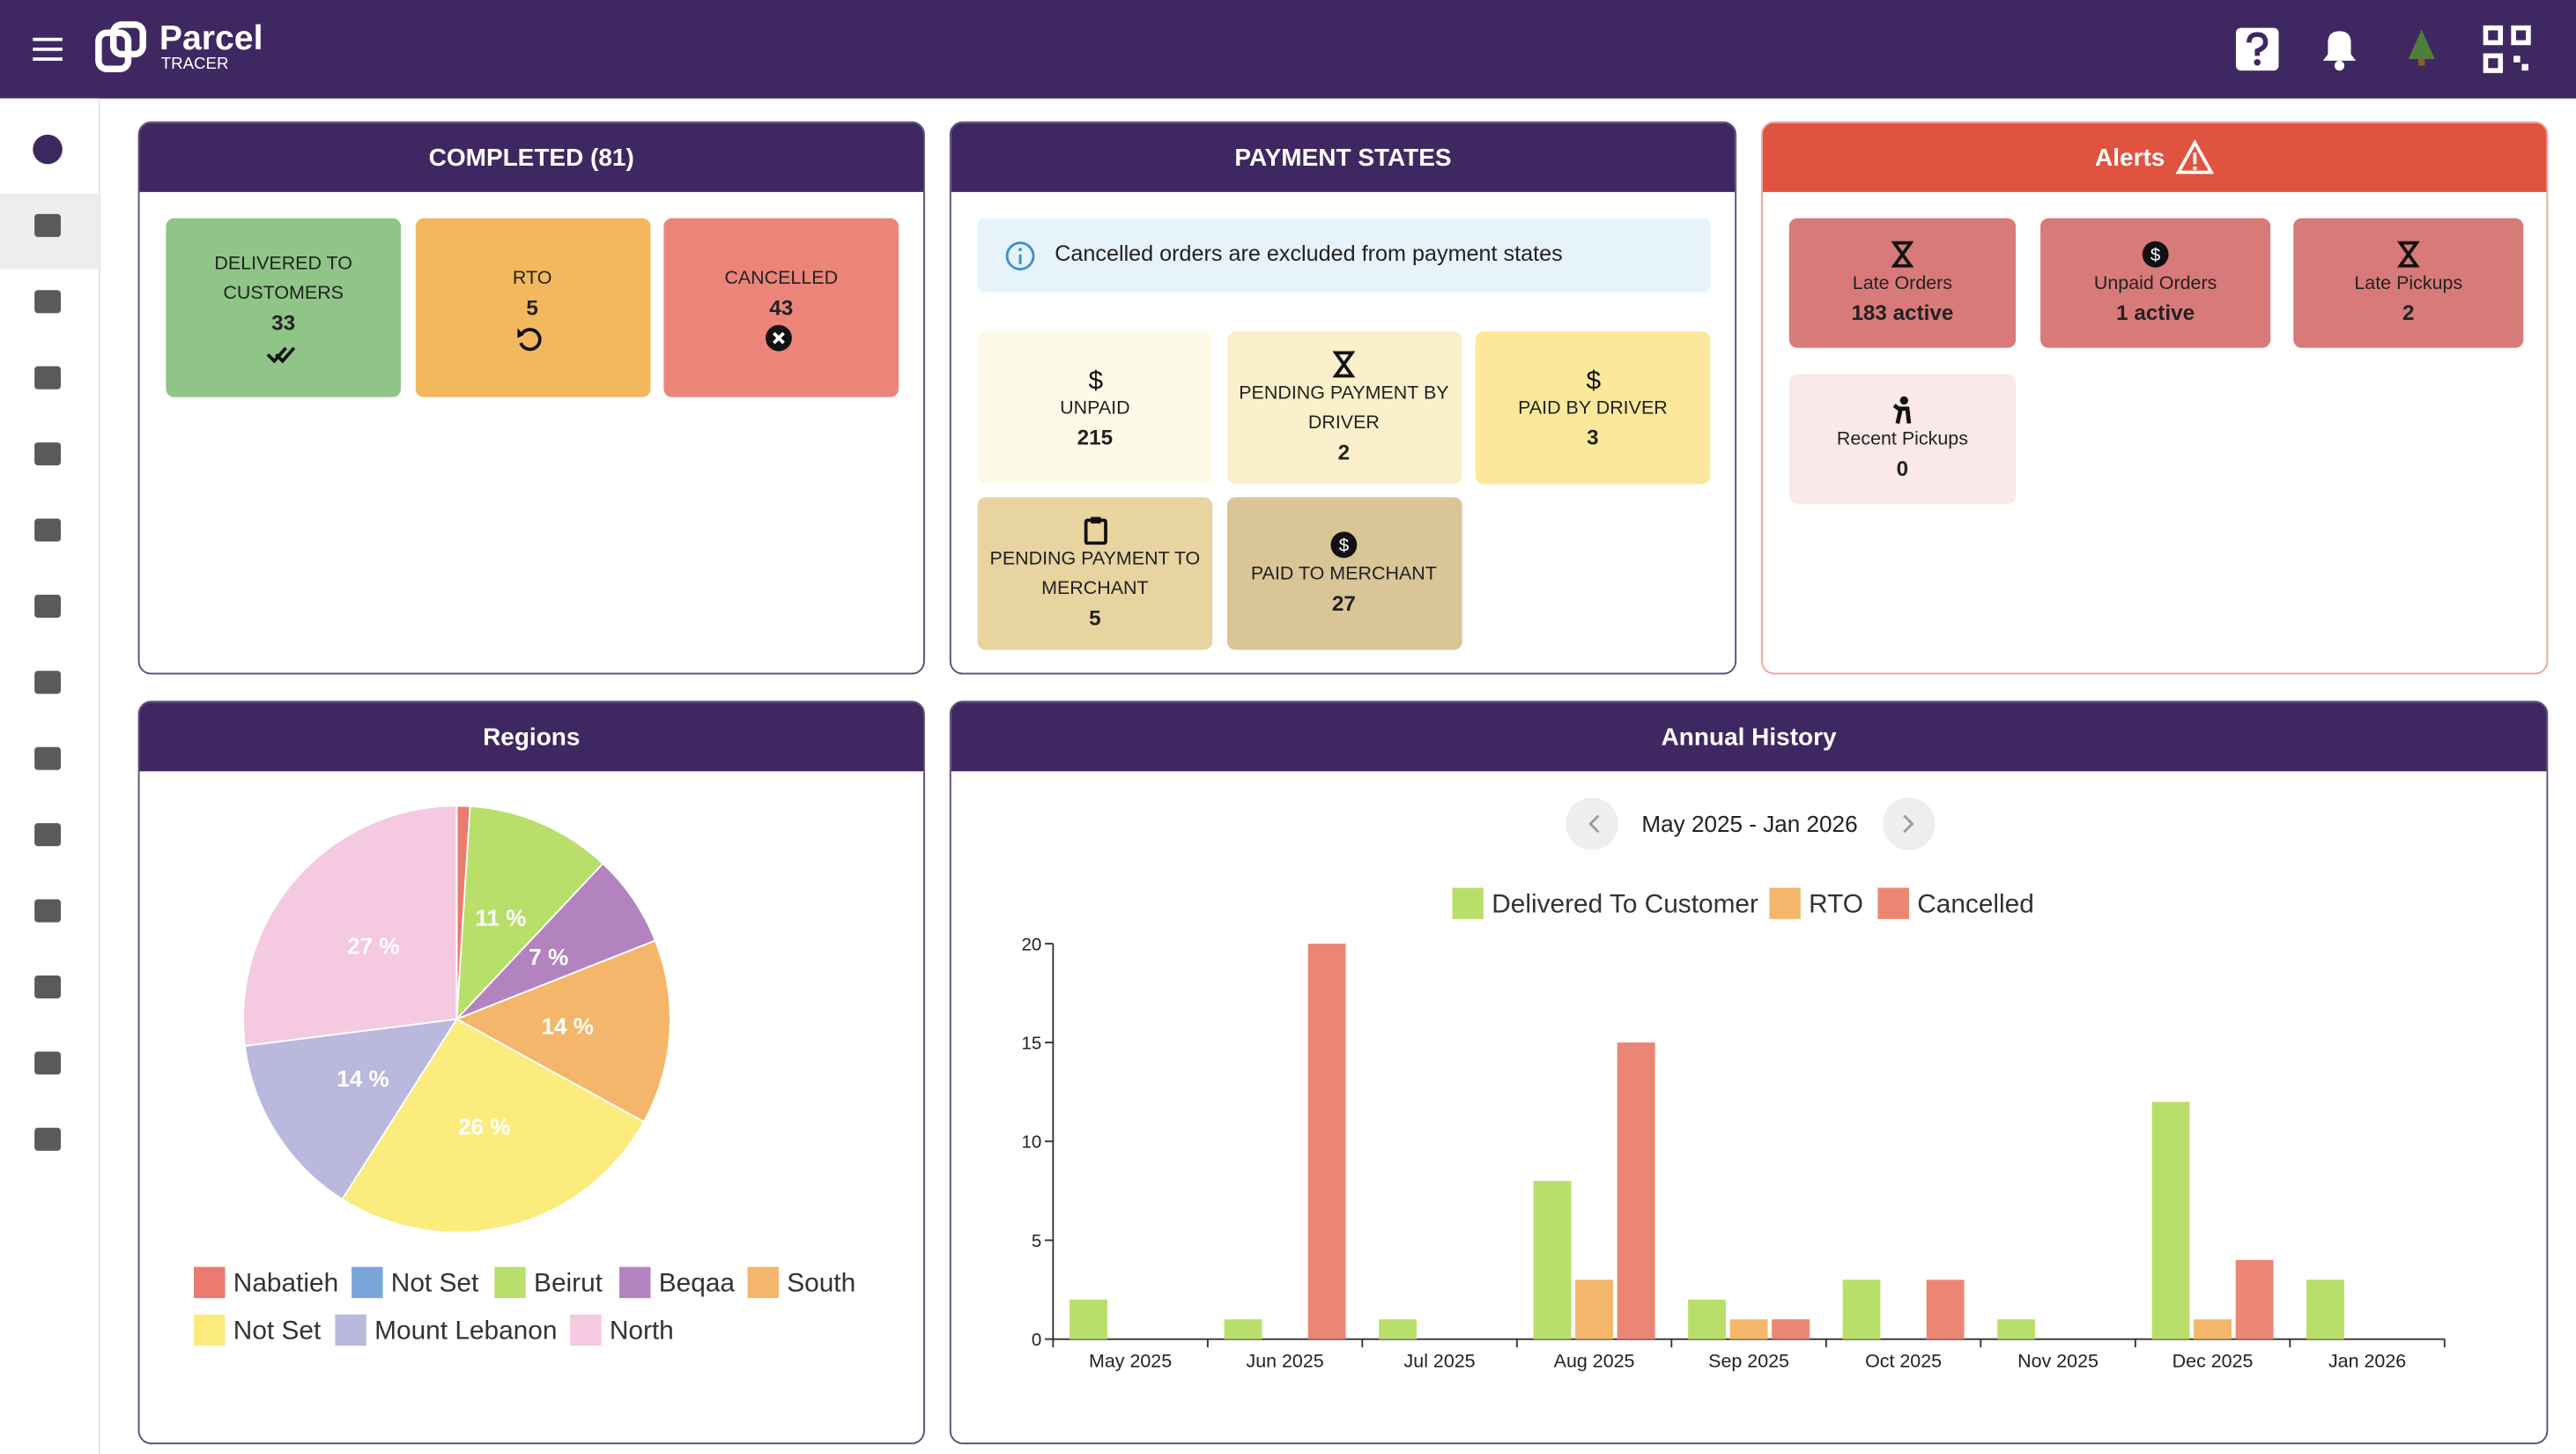 This screenshot has height=1454, width=2576. What do you see at coordinates (2339, 49) in the screenshot?
I see `notifications-button` at bounding box center [2339, 49].